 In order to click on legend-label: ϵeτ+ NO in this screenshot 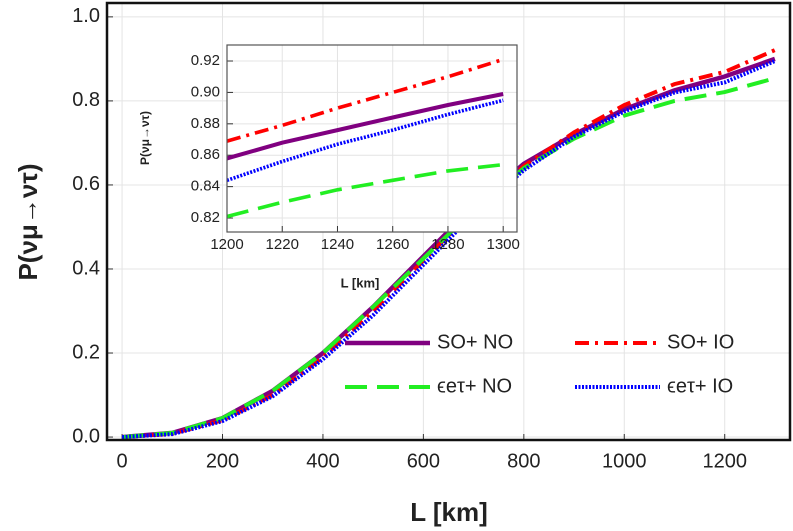, I will do `click(474, 386)`.